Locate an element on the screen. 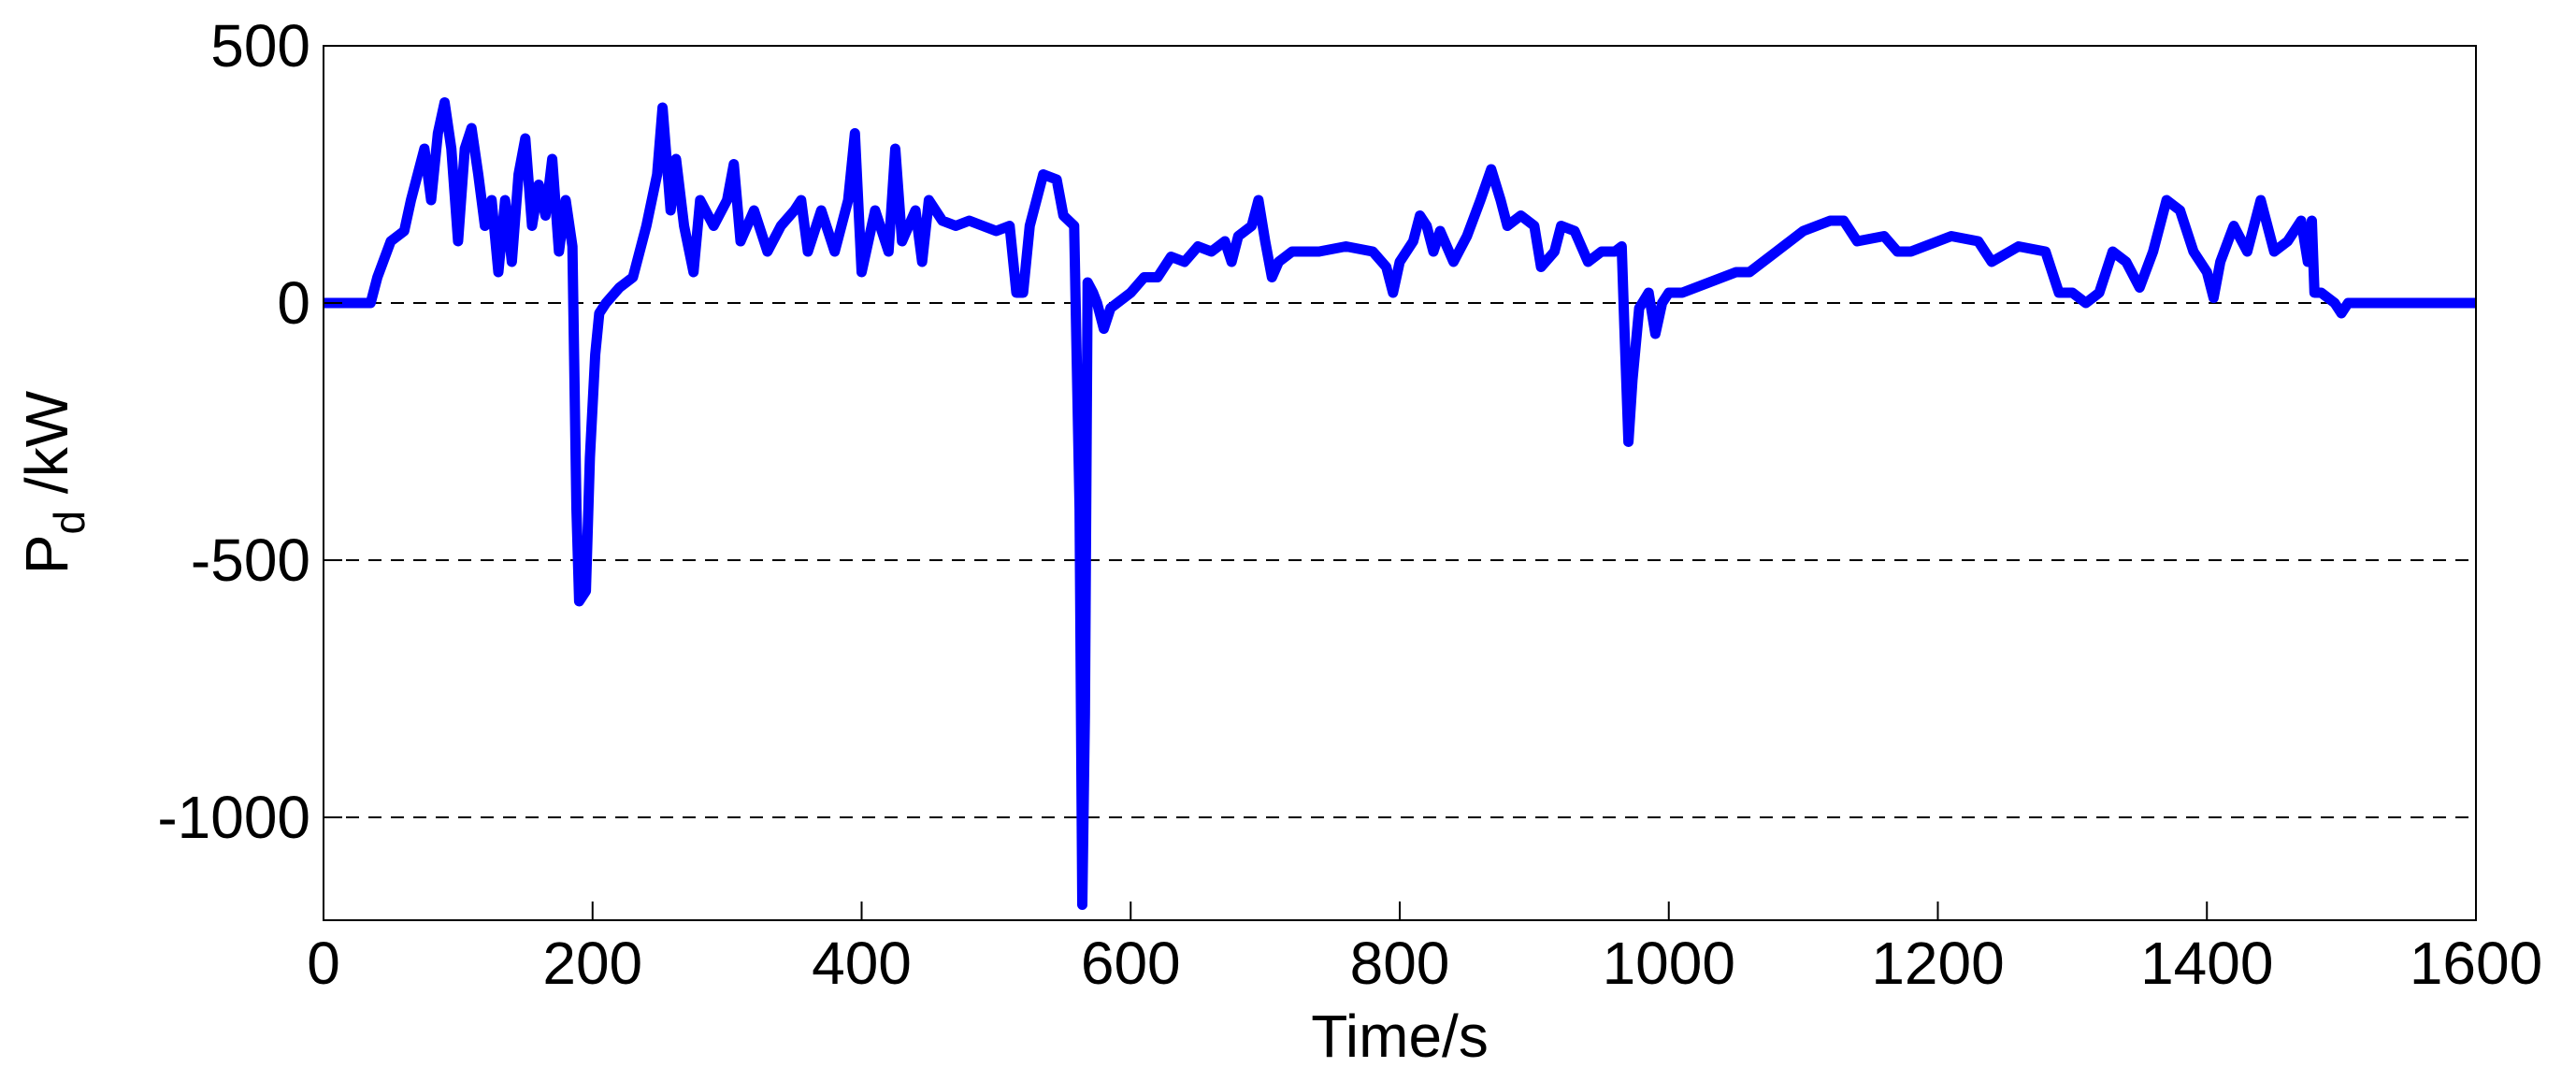 The width and height of the screenshot is (2576, 1082). x-tick-label: 1600 is located at coordinates (2476, 964).